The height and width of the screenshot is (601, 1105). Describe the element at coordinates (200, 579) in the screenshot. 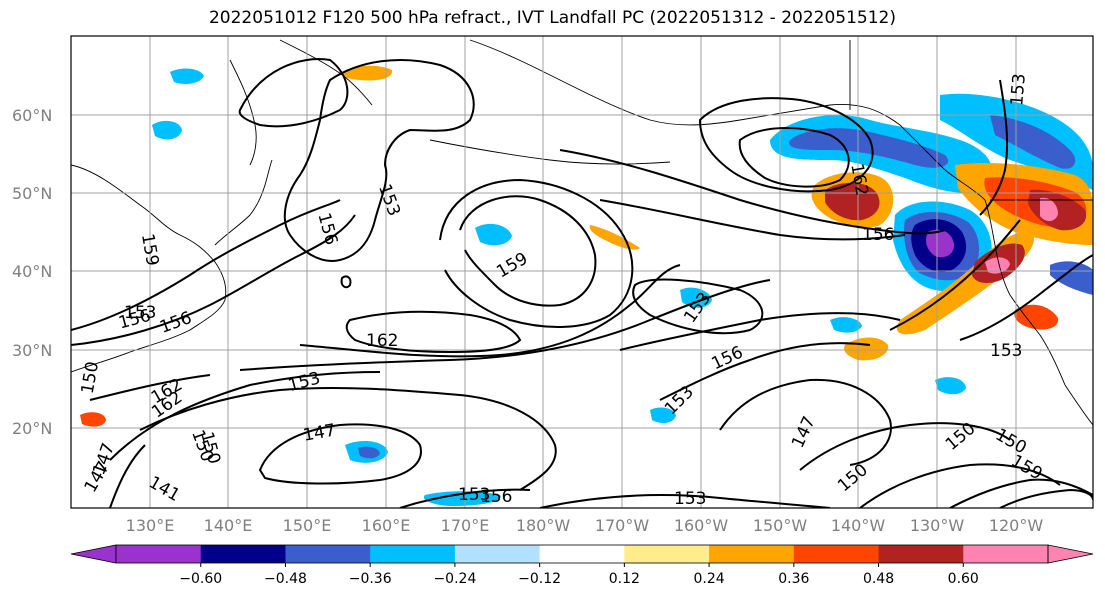

I see `colorbar-tick-label: −0.60` at that location.